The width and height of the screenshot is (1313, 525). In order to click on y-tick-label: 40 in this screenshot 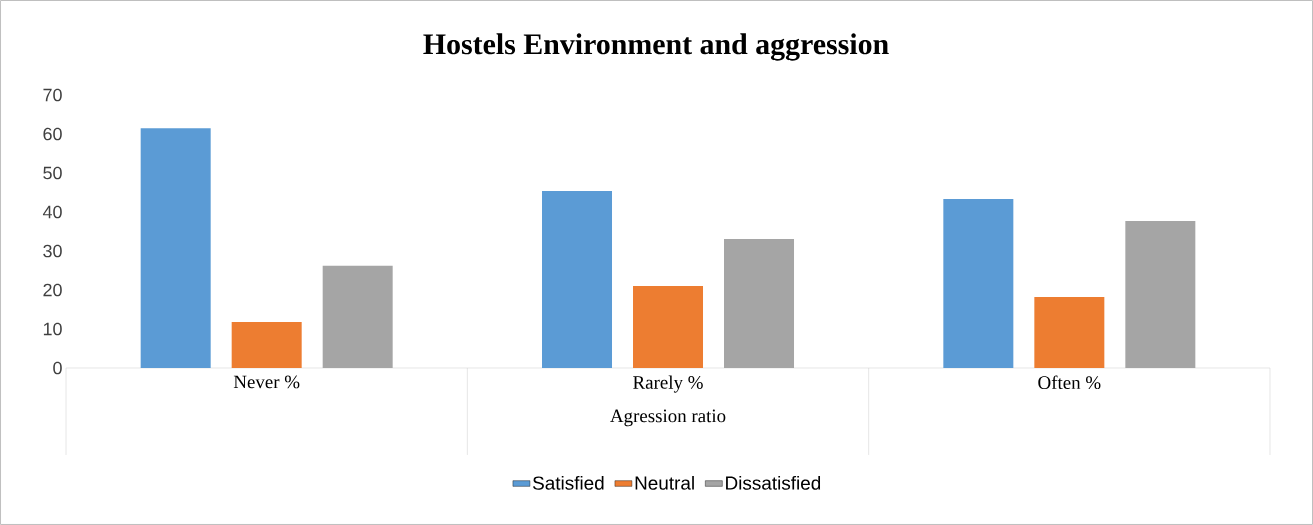, I will do `click(52, 212)`.